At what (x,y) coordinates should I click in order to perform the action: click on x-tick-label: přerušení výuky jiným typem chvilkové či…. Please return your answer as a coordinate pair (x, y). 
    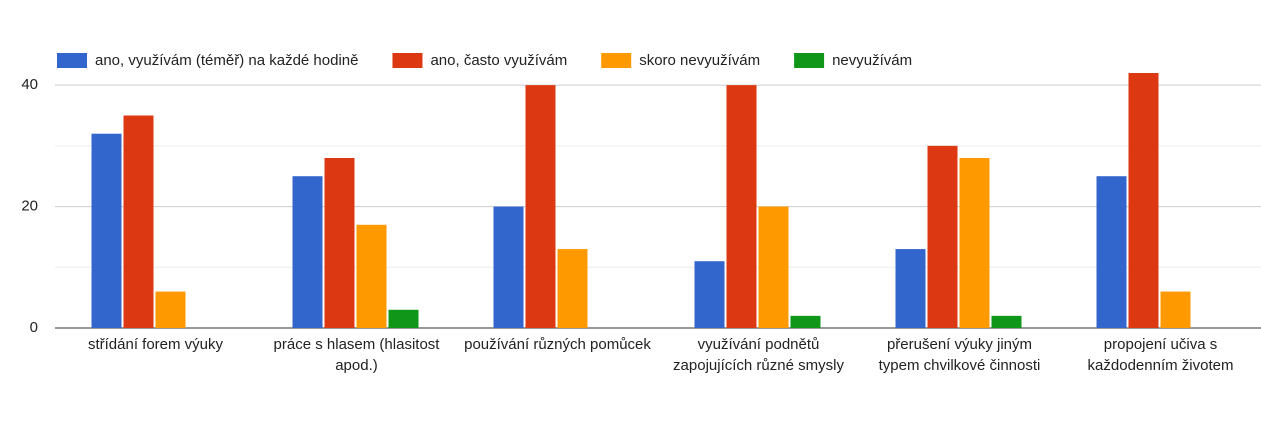
    Looking at the image, I should click on (959, 355).